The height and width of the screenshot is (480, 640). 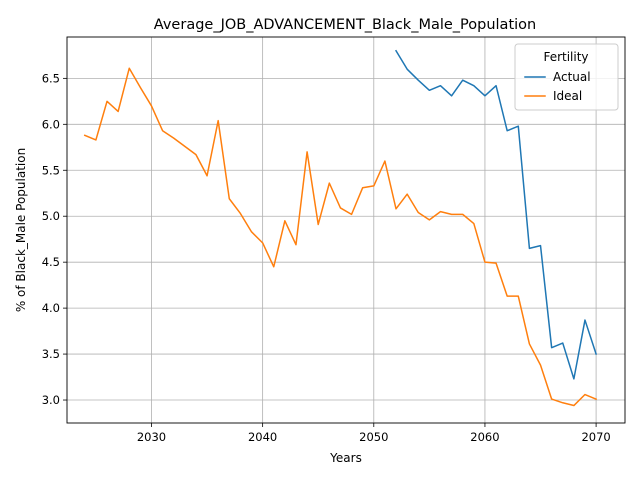 What do you see at coordinates (51, 124) in the screenshot?
I see `y-tick-label: 6.0` at bounding box center [51, 124].